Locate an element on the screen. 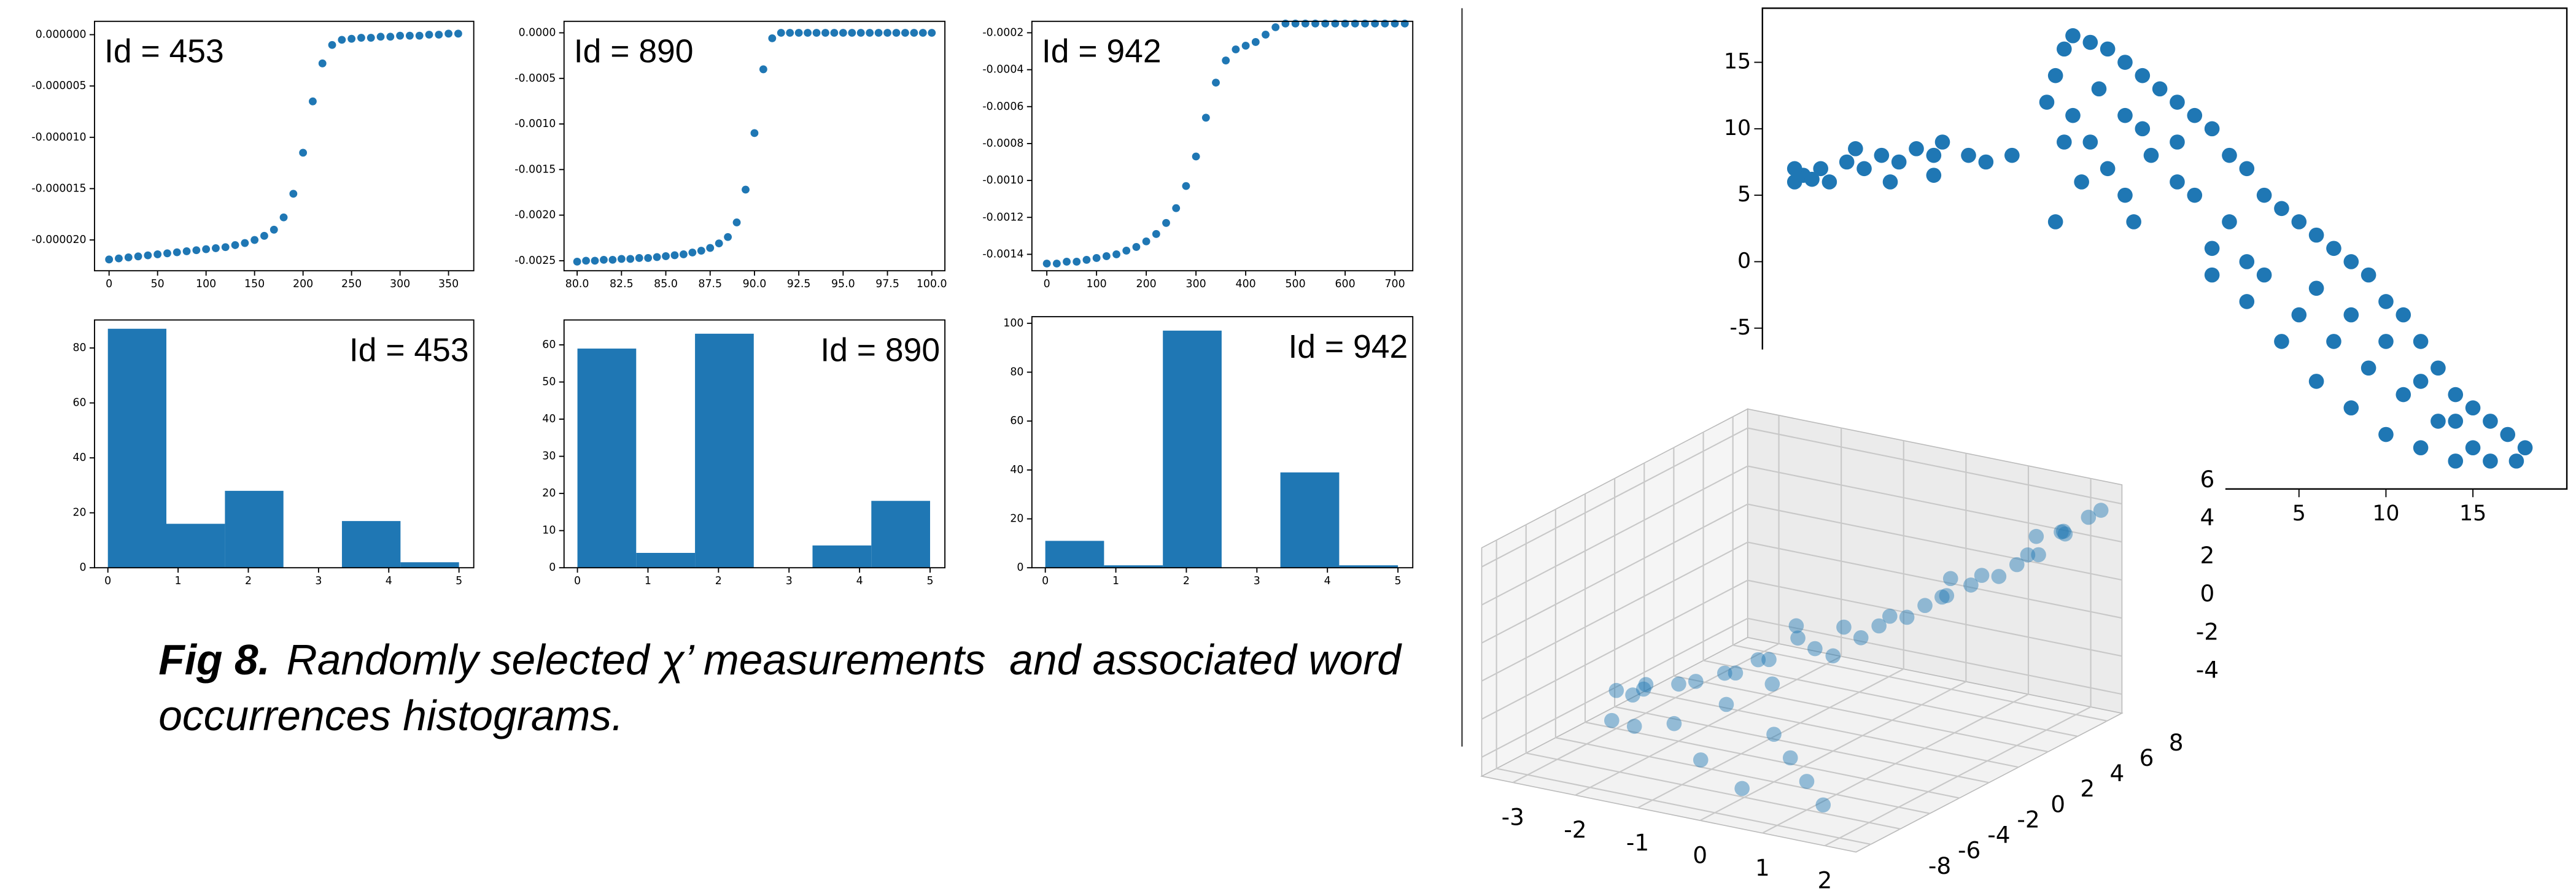  x-tick-label: 10 is located at coordinates (2385, 513).